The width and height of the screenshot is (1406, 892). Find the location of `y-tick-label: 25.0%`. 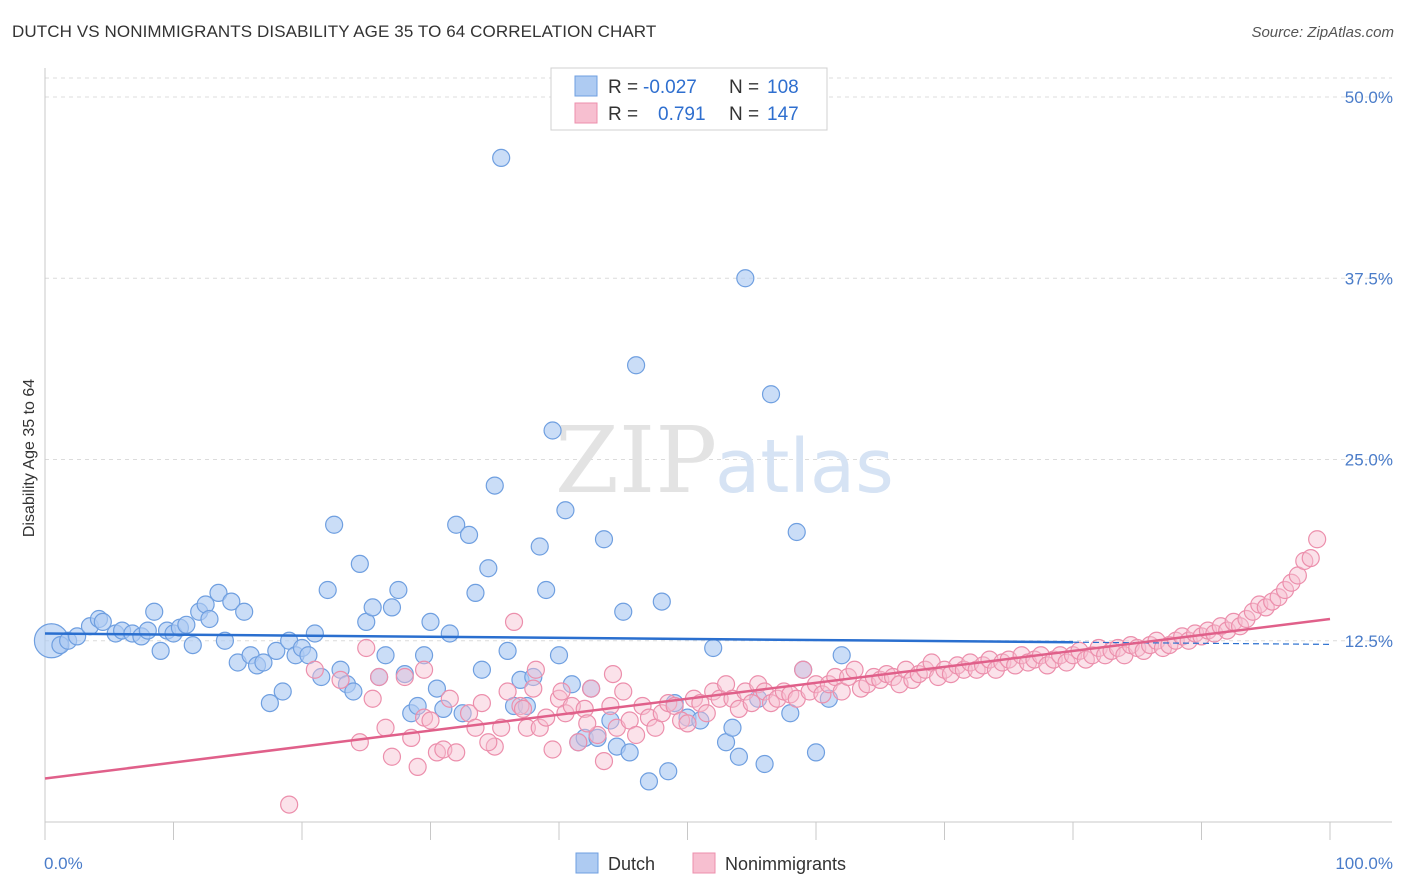

y-tick-label: 25.0% is located at coordinates (1369, 460).